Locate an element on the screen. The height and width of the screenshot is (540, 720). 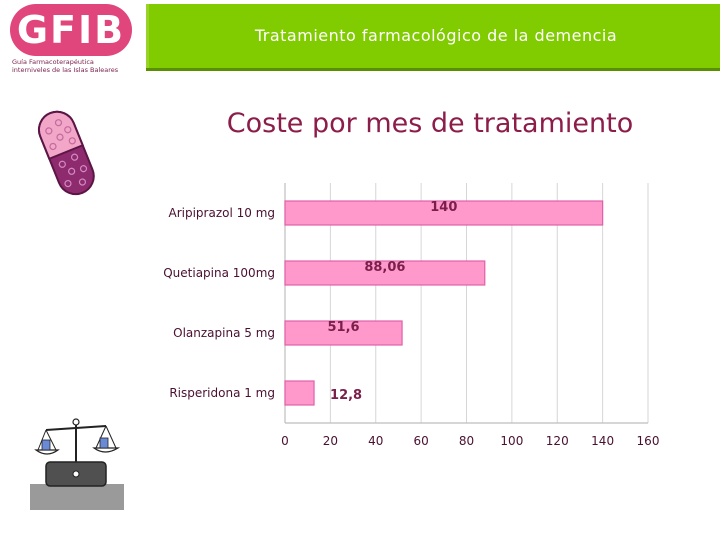
x-tick-label: 60 is located at coordinates (420, 441).